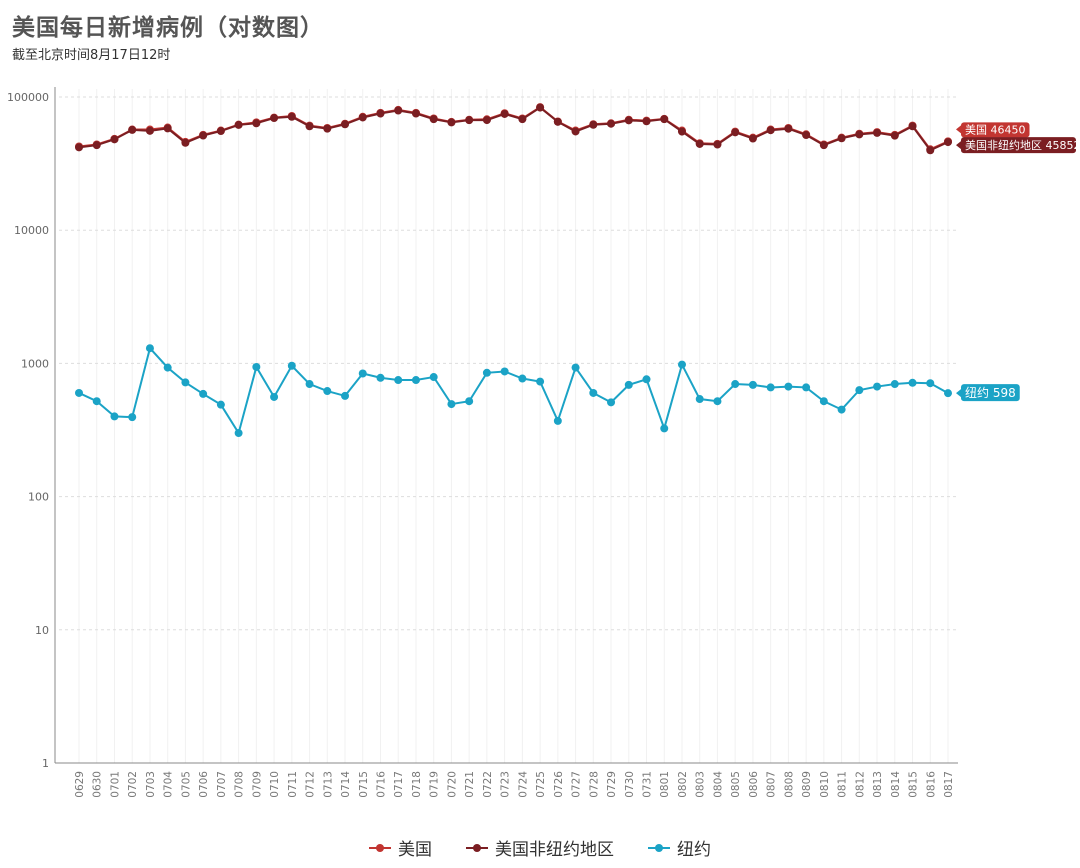  I want to click on x-tick-label: 0711, so click(293, 784).